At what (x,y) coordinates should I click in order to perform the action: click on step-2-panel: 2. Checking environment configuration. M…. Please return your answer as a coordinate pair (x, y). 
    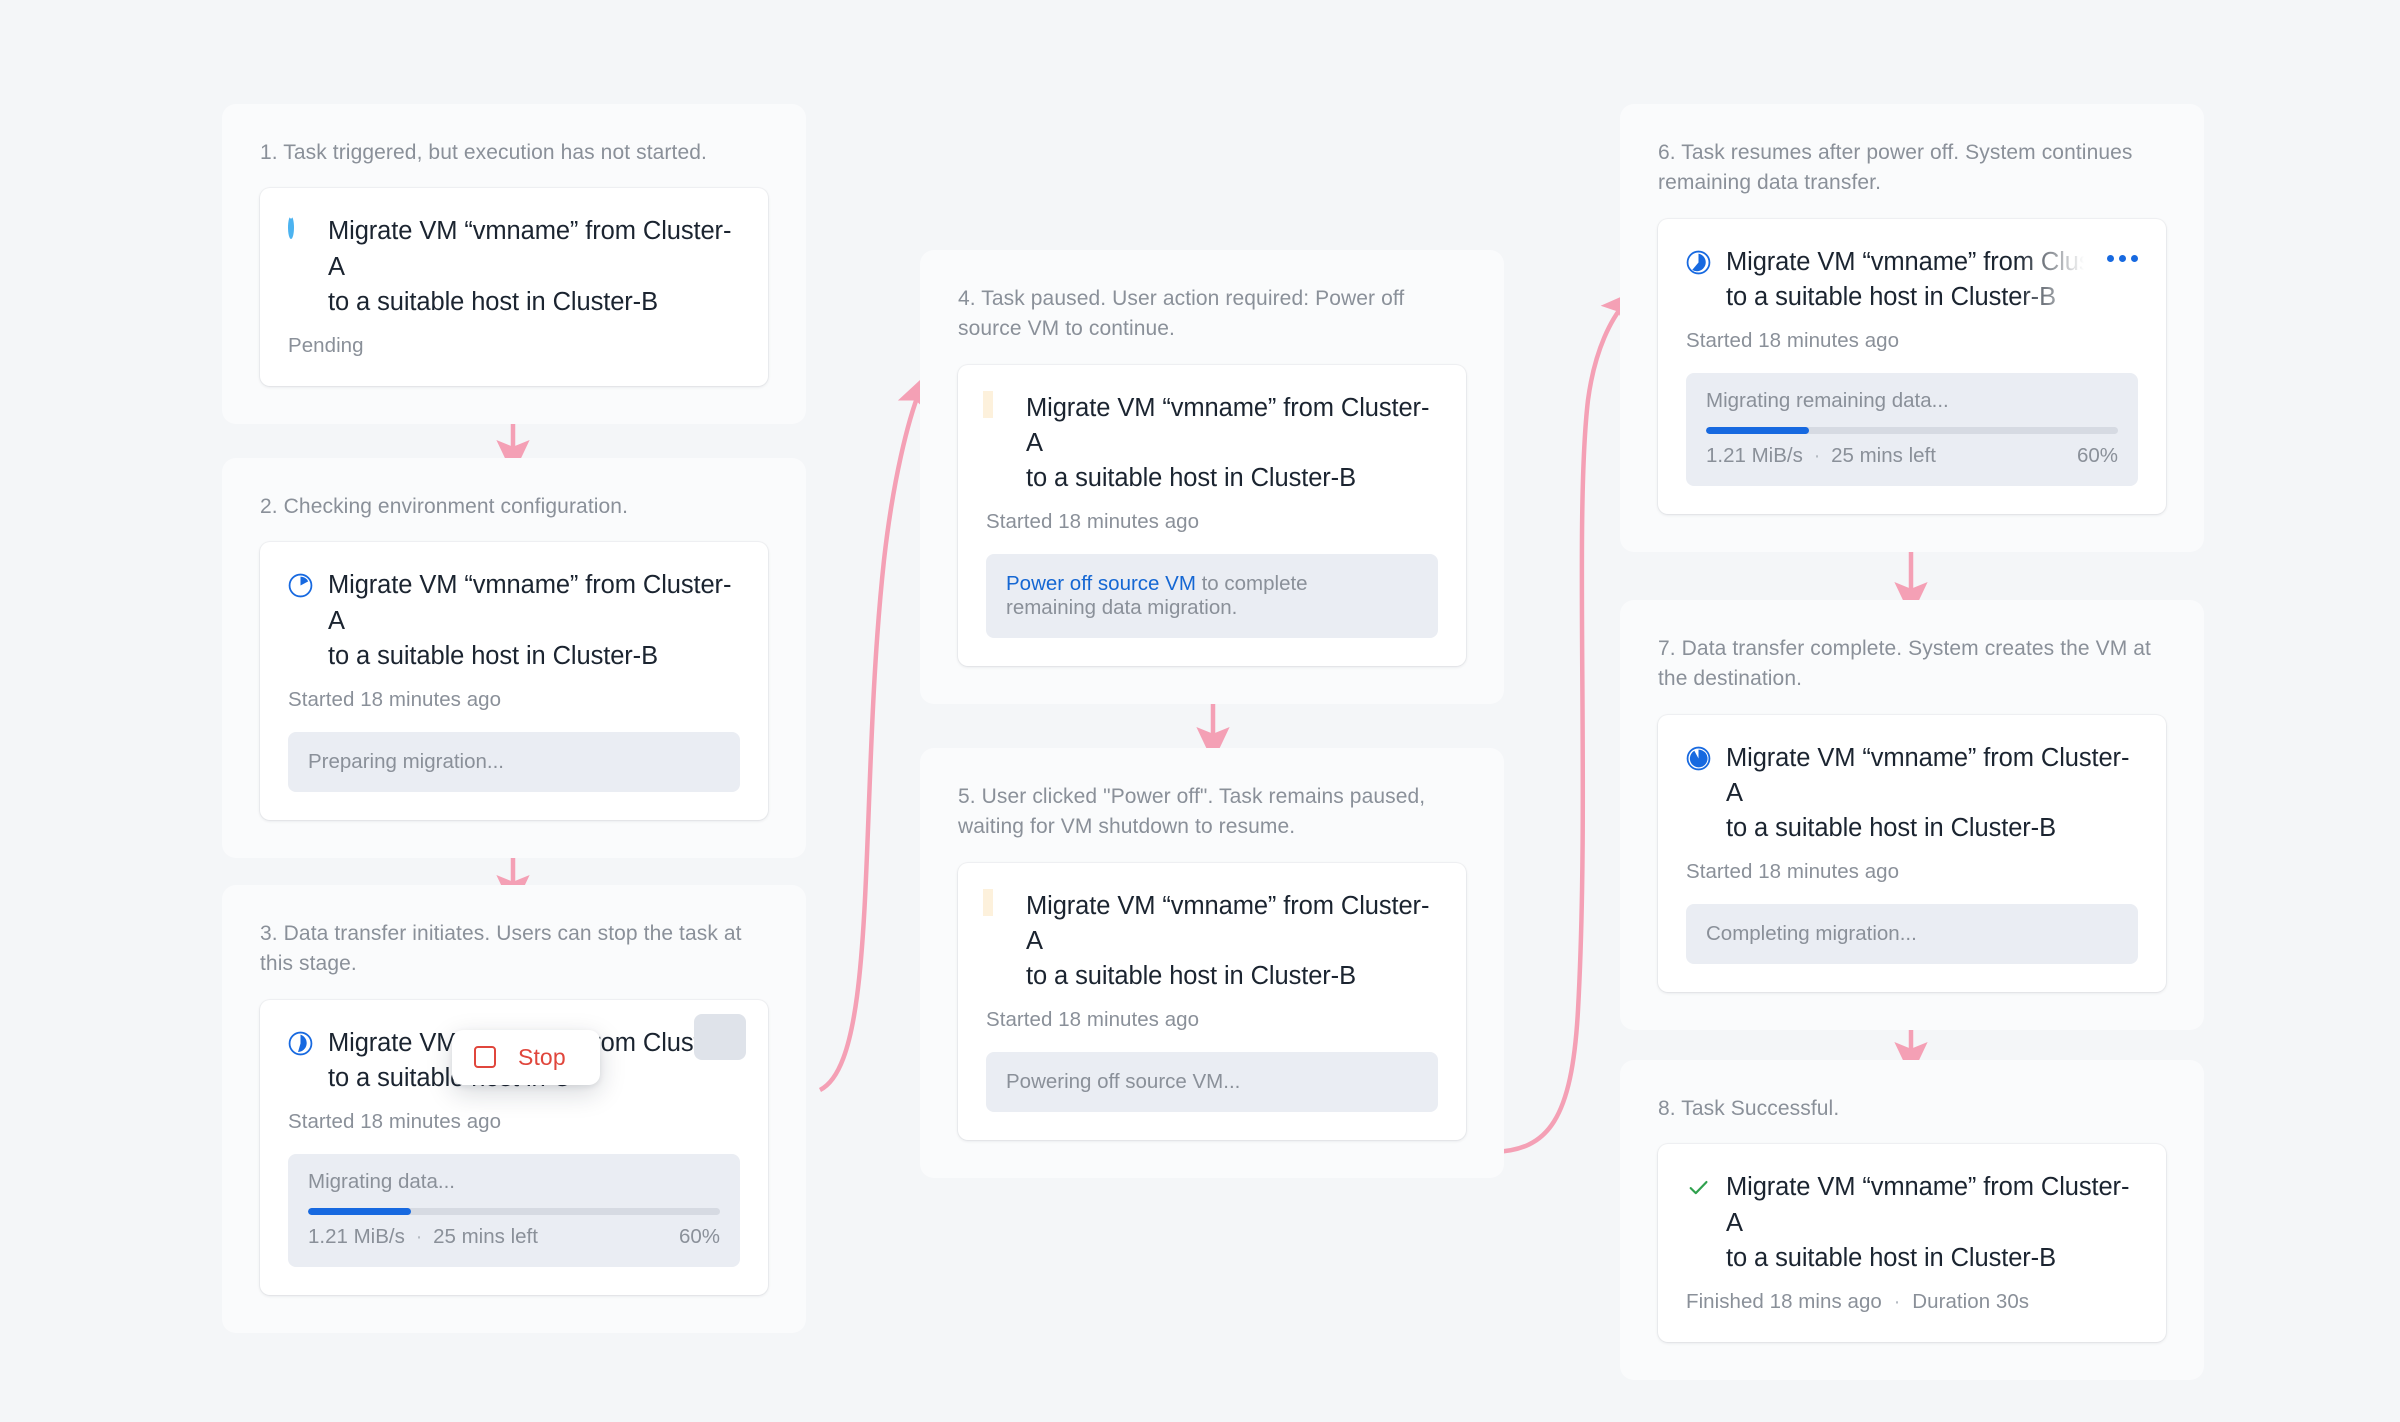
    Looking at the image, I should click on (514, 658).